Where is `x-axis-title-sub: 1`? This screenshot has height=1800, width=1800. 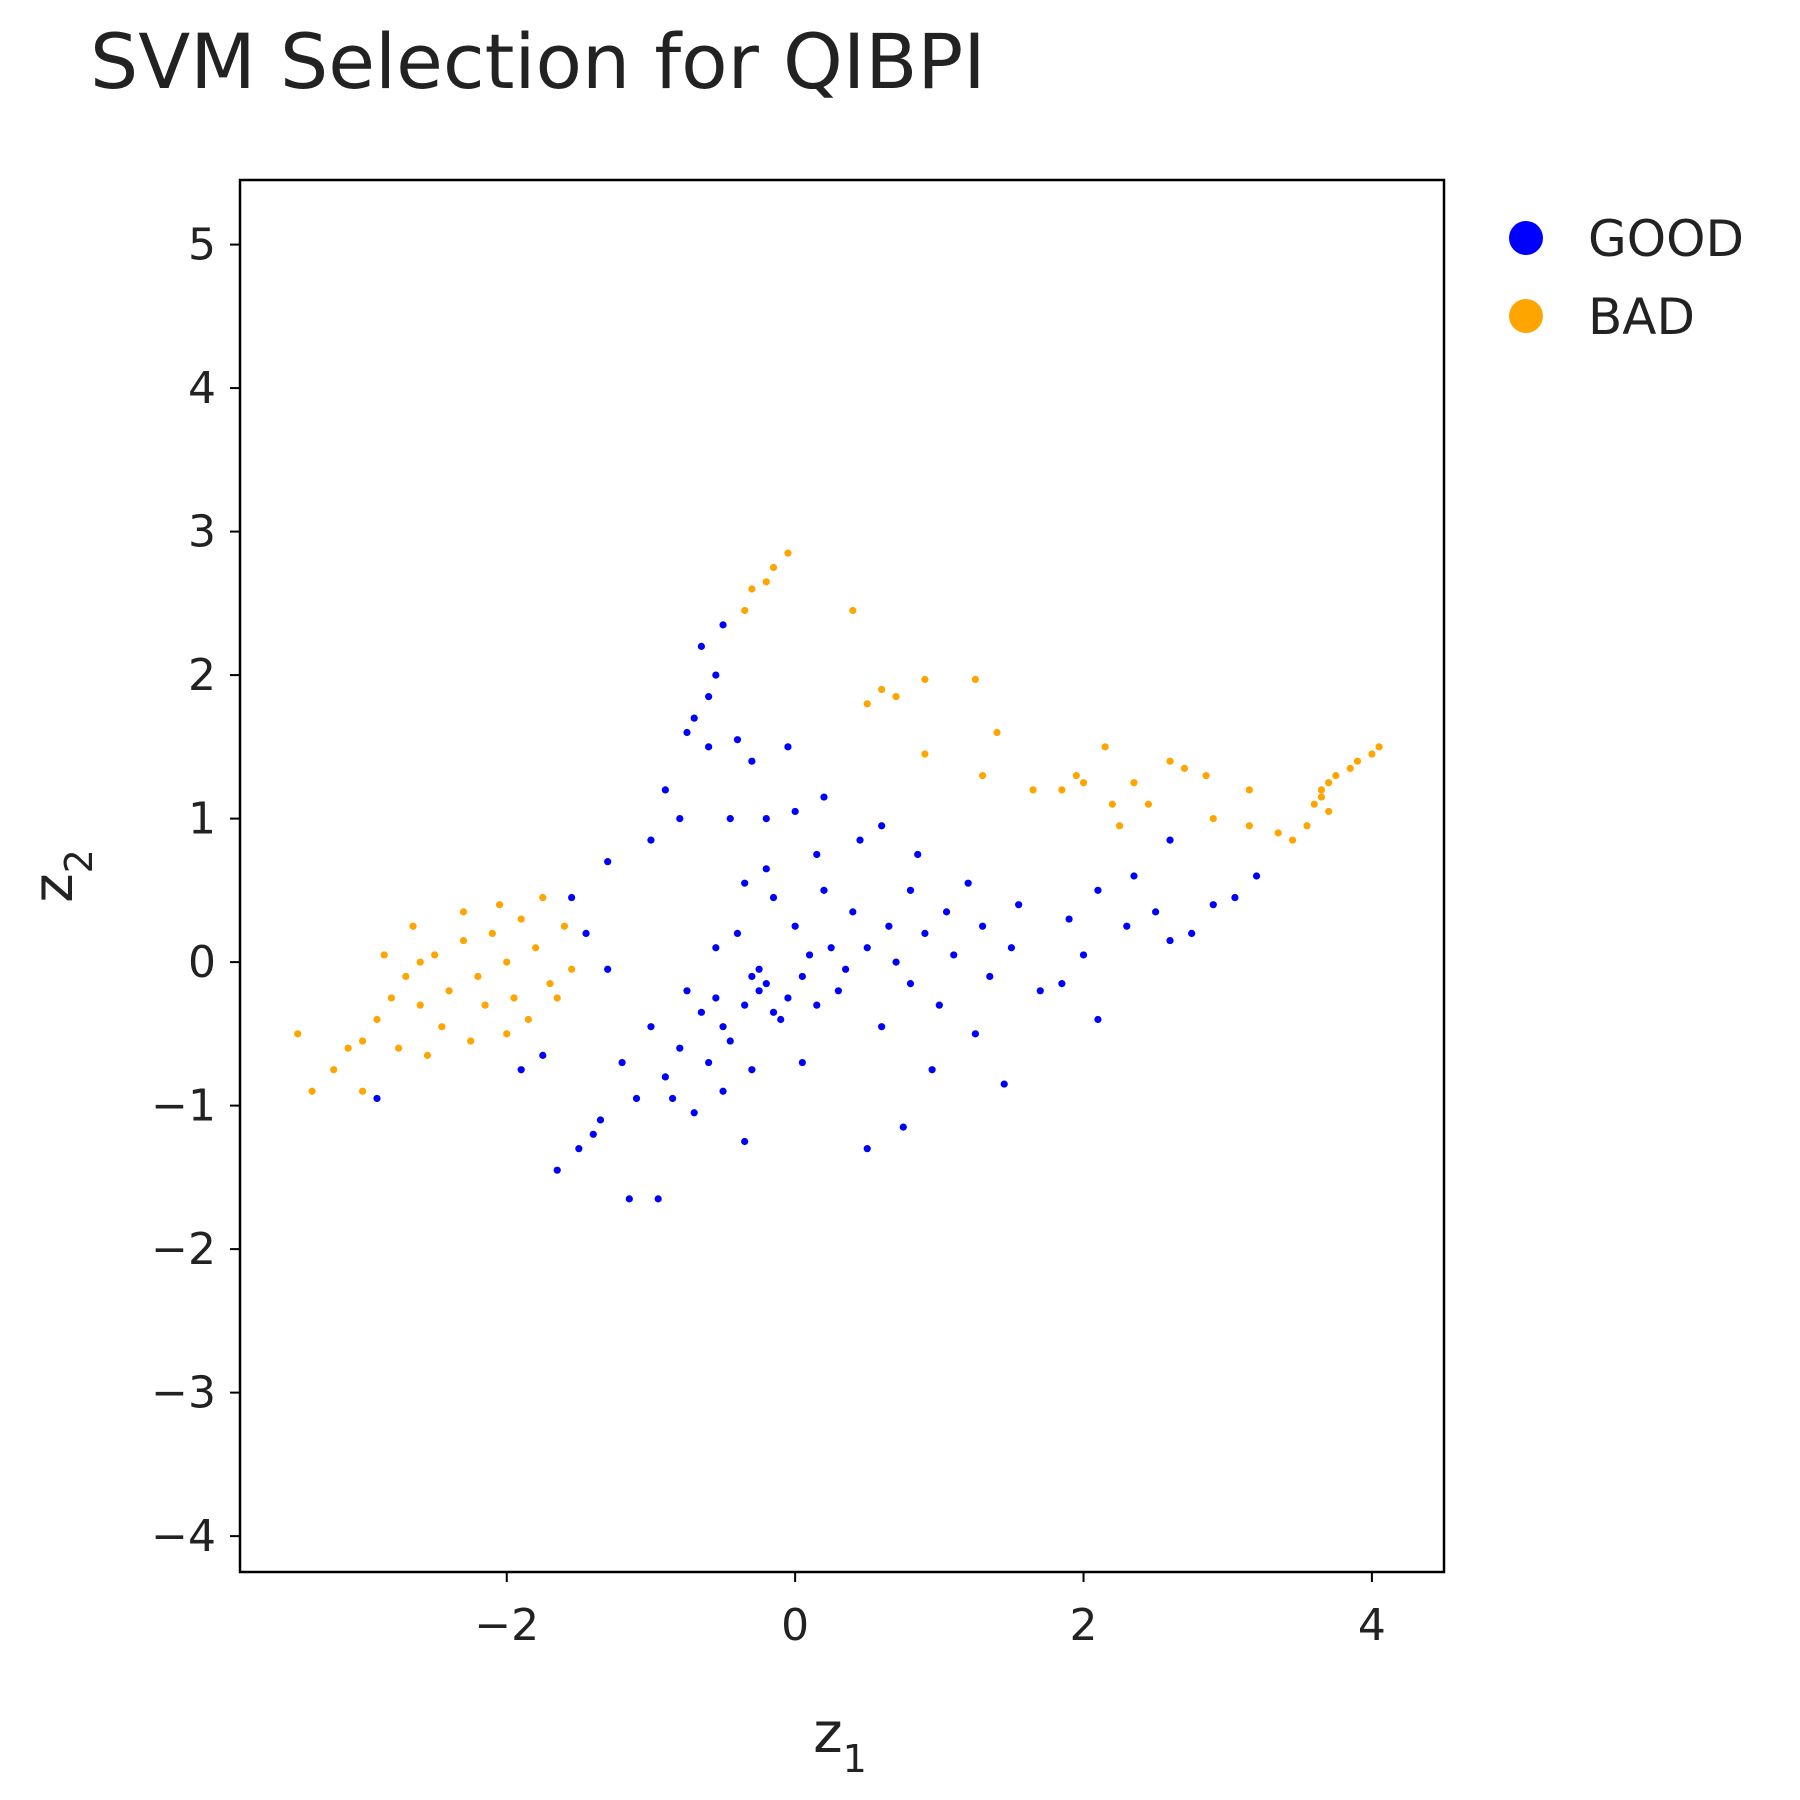
x-axis-title-sub: 1 is located at coordinates (855, 1759).